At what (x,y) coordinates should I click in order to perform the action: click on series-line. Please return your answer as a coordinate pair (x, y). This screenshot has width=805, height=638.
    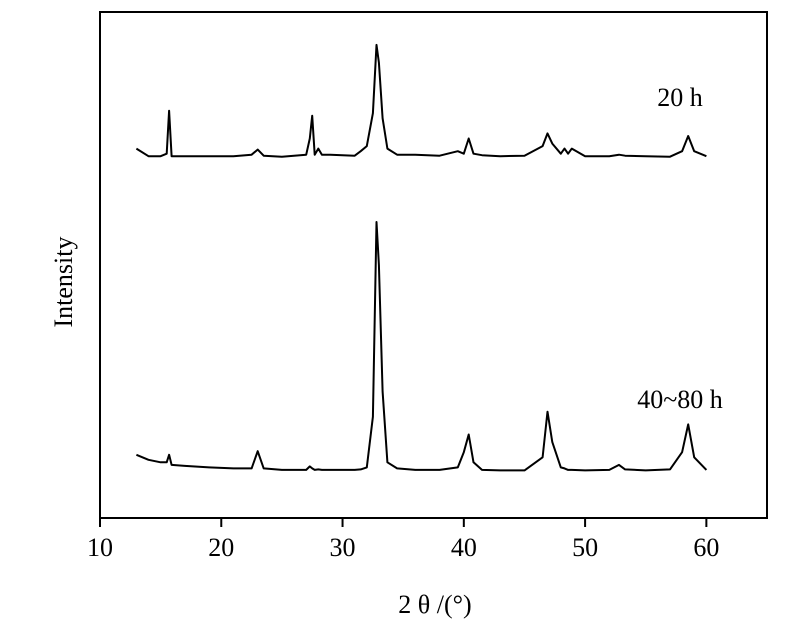
    Looking at the image, I should click on (421, 100).